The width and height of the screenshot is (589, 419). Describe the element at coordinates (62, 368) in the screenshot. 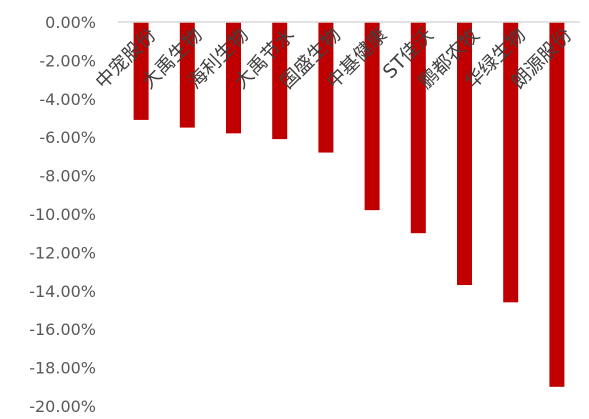

I see `y-tick-label: -18.00%` at that location.